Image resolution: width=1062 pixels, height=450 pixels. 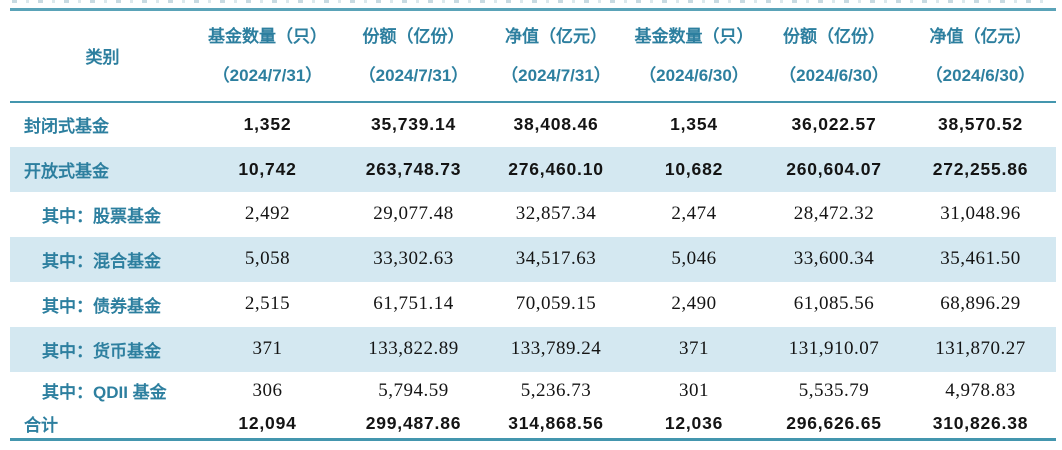 What do you see at coordinates (267, 168) in the screenshot?
I see `value-cell: 10,742` at bounding box center [267, 168].